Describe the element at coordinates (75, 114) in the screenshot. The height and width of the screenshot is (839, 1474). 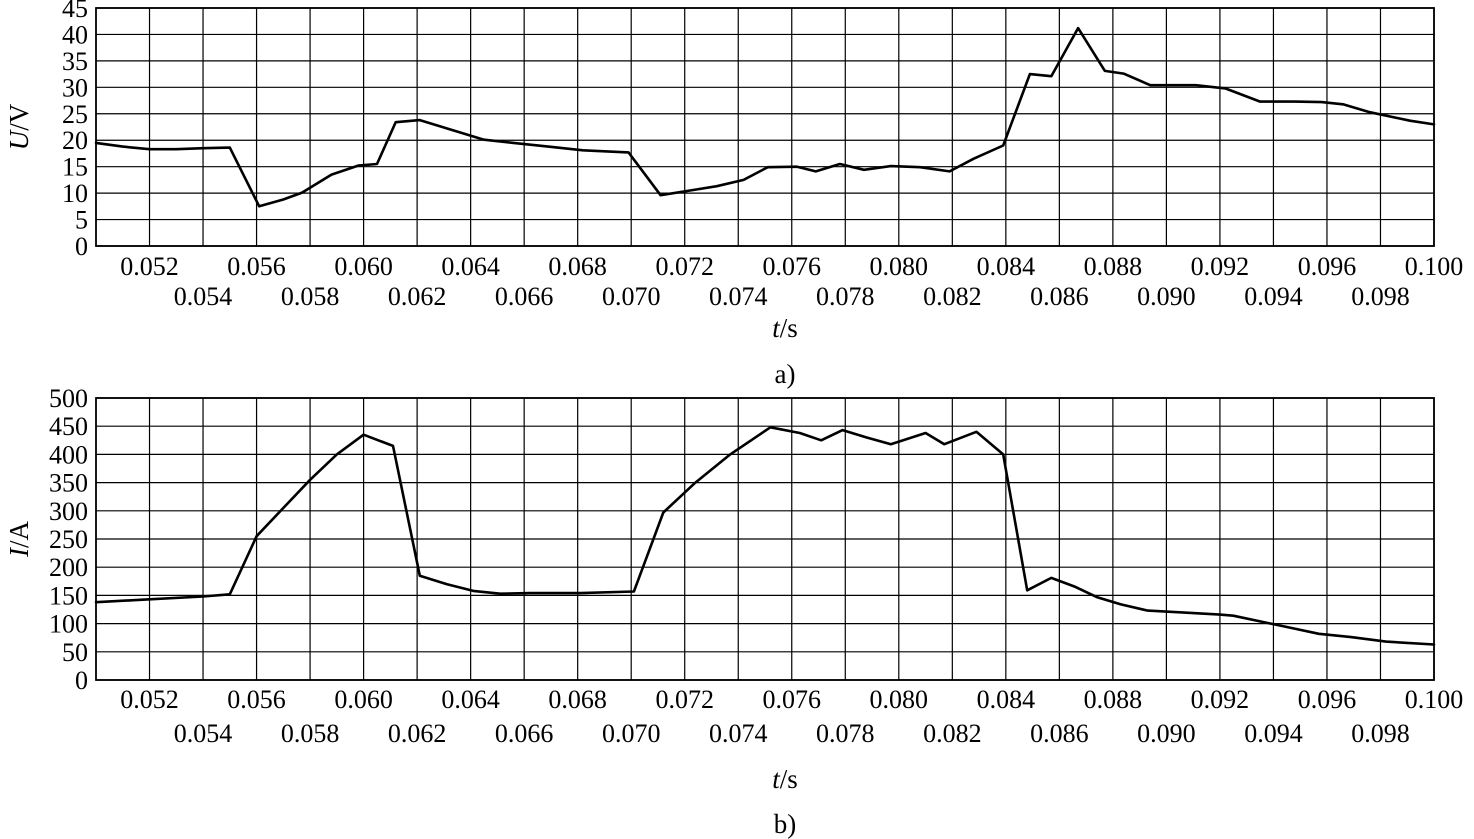
I see `y-tick-label: 25` at that location.